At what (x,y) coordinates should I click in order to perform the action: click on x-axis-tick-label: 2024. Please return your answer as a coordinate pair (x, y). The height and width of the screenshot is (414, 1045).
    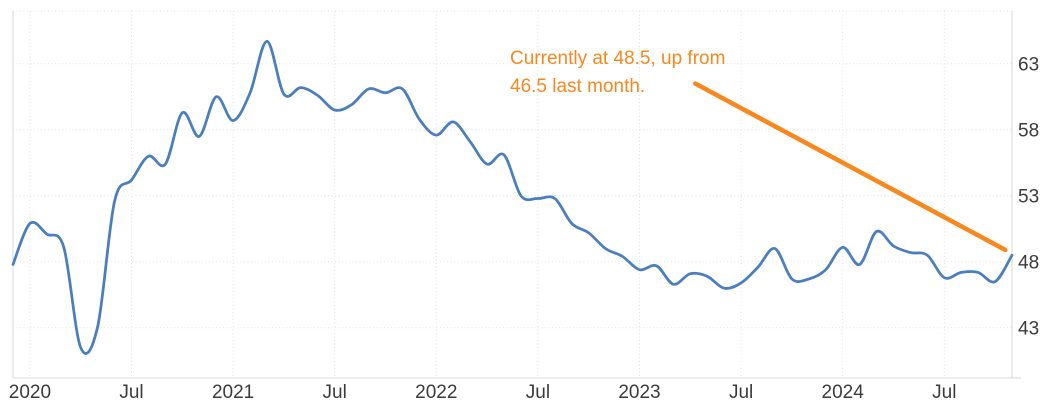
    Looking at the image, I should click on (843, 392).